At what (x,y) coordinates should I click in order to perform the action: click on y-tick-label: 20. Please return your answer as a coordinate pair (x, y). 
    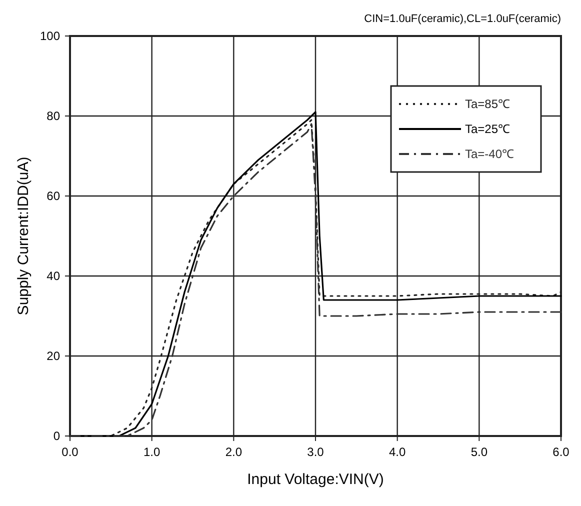
    Looking at the image, I should click on (53, 356).